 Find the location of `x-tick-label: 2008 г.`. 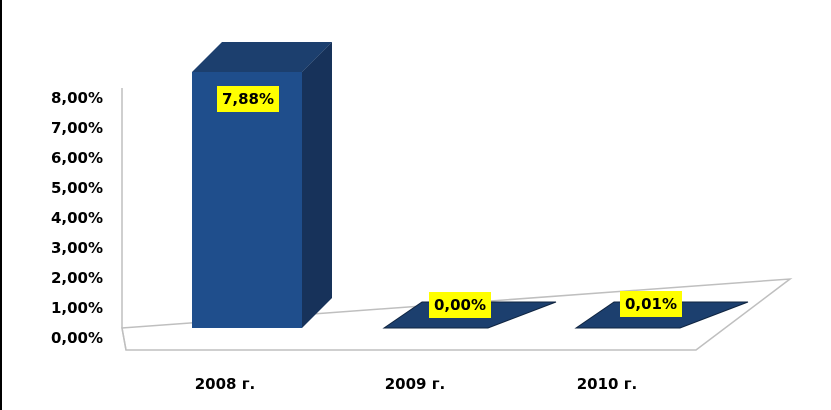

x-tick-label: 2008 г. is located at coordinates (225, 384).